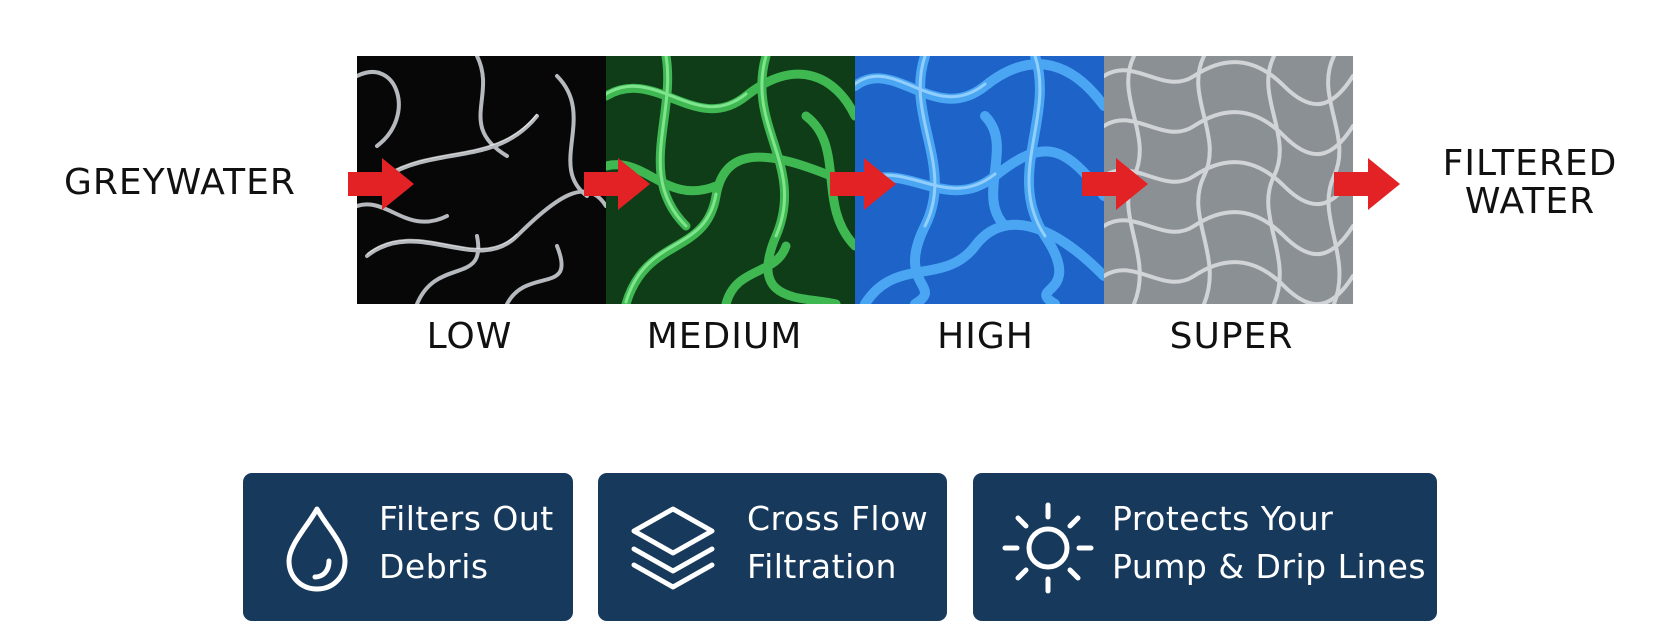 This screenshot has width=1674, height=621. Describe the element at coordinates (1223, 518) in the screenshot. I see `feature-line1: Protects Your` at that location.